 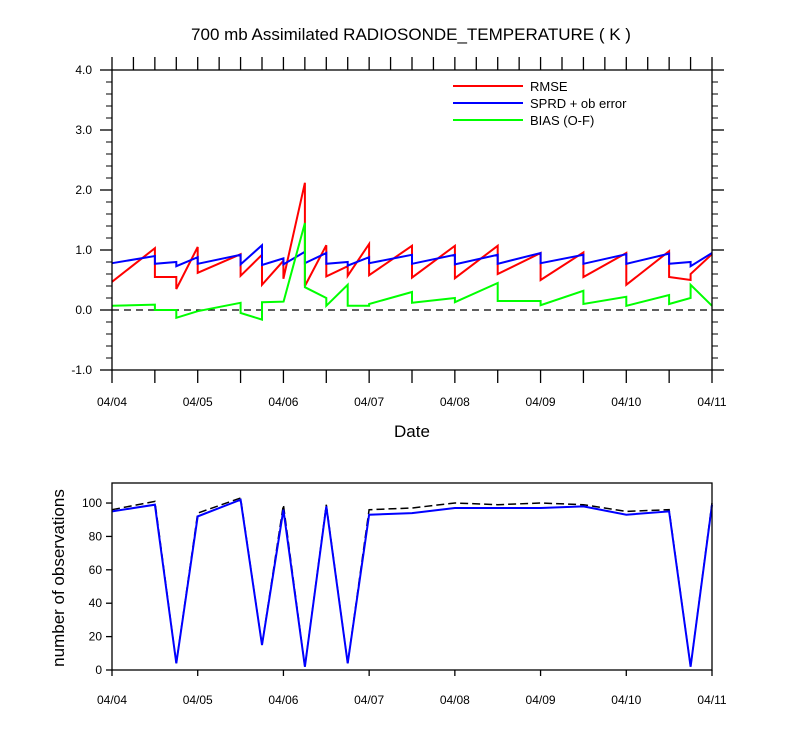 What do you see at coordinates (58, 578) in the screenshot?
I see `y-axis-label: number of observations` at bounding box center [58, 578].